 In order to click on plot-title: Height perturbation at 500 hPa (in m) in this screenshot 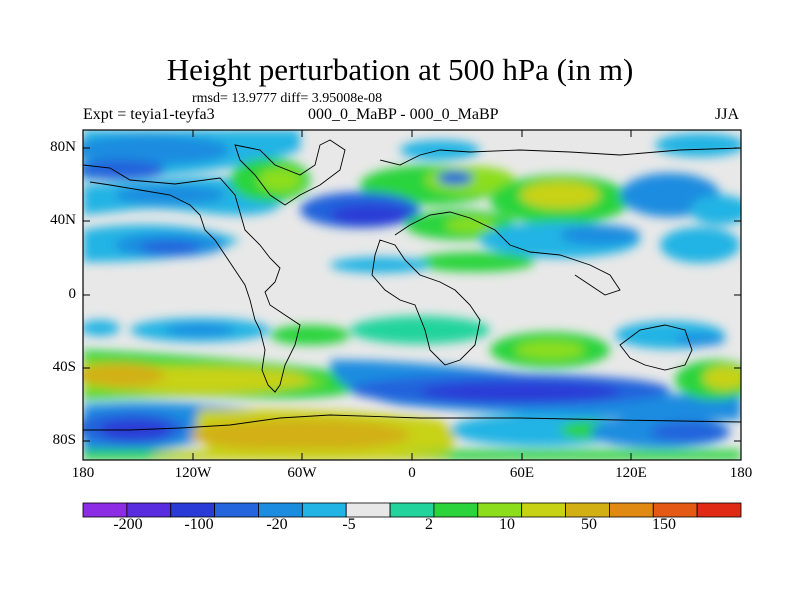, I will do `click(400, 69)`.